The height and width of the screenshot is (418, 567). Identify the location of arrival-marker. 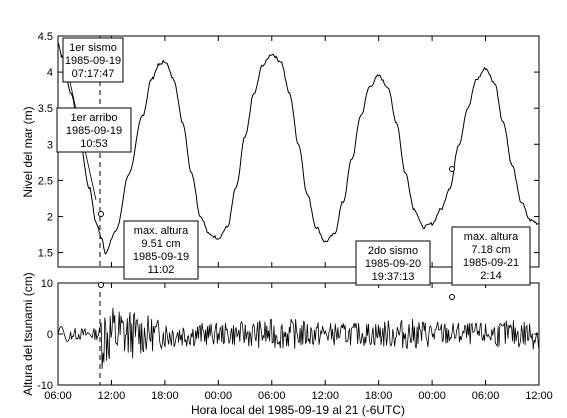
(101, 214).